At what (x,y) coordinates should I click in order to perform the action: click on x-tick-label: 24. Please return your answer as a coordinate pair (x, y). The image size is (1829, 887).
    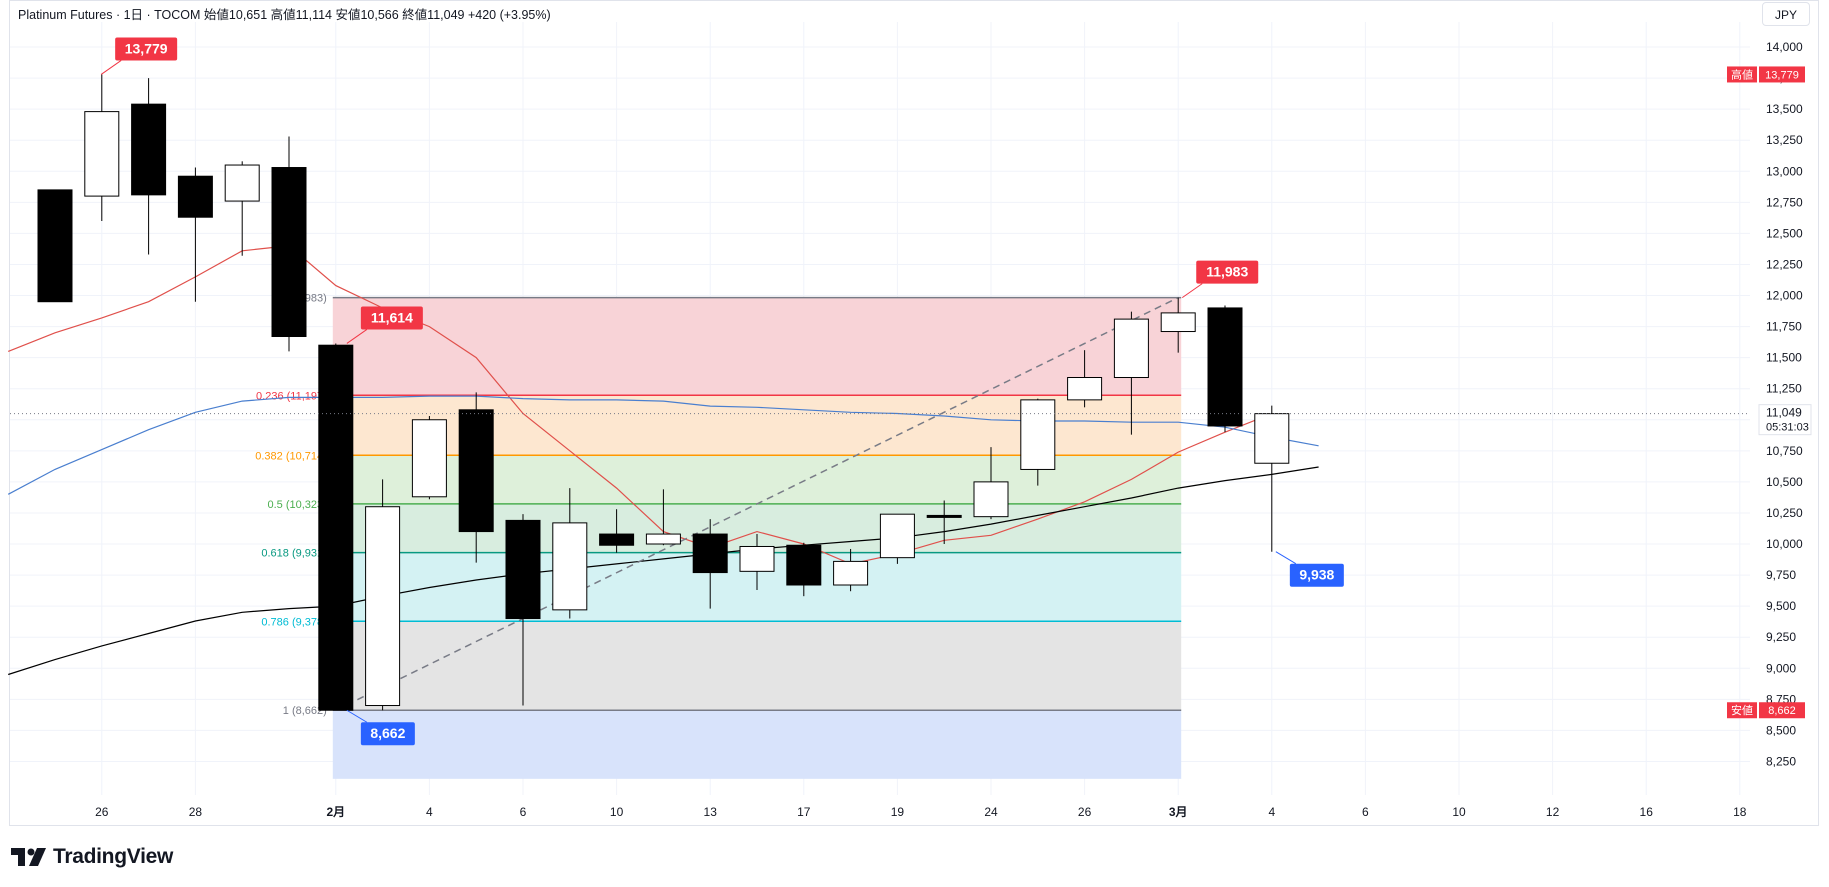
    Looking at the image, I should click on (991, 812).